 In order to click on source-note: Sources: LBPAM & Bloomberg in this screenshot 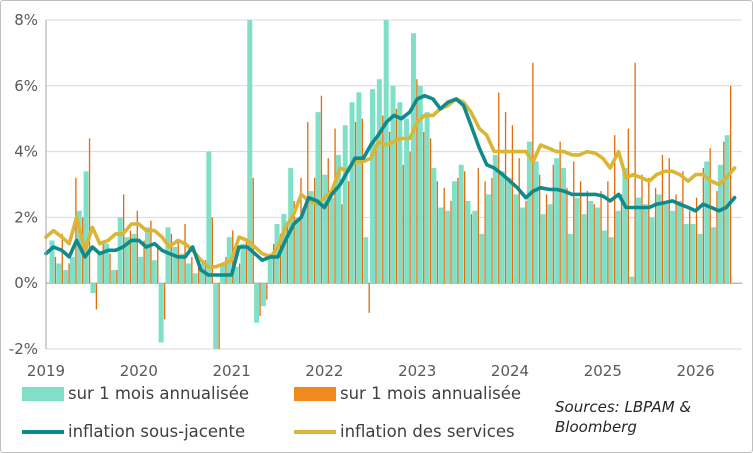, I will do `click(623, 417)`.